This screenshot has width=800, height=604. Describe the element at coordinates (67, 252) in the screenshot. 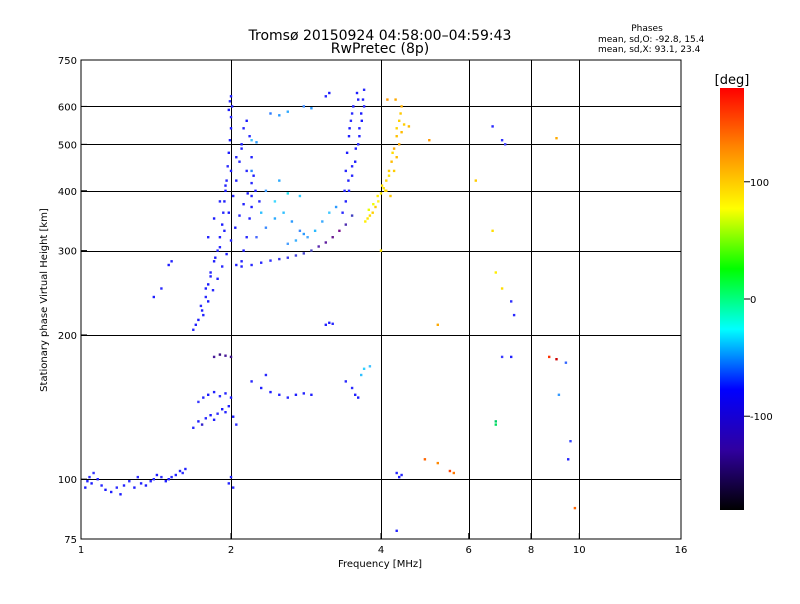

I see `y-tick-label: 300` at that location.